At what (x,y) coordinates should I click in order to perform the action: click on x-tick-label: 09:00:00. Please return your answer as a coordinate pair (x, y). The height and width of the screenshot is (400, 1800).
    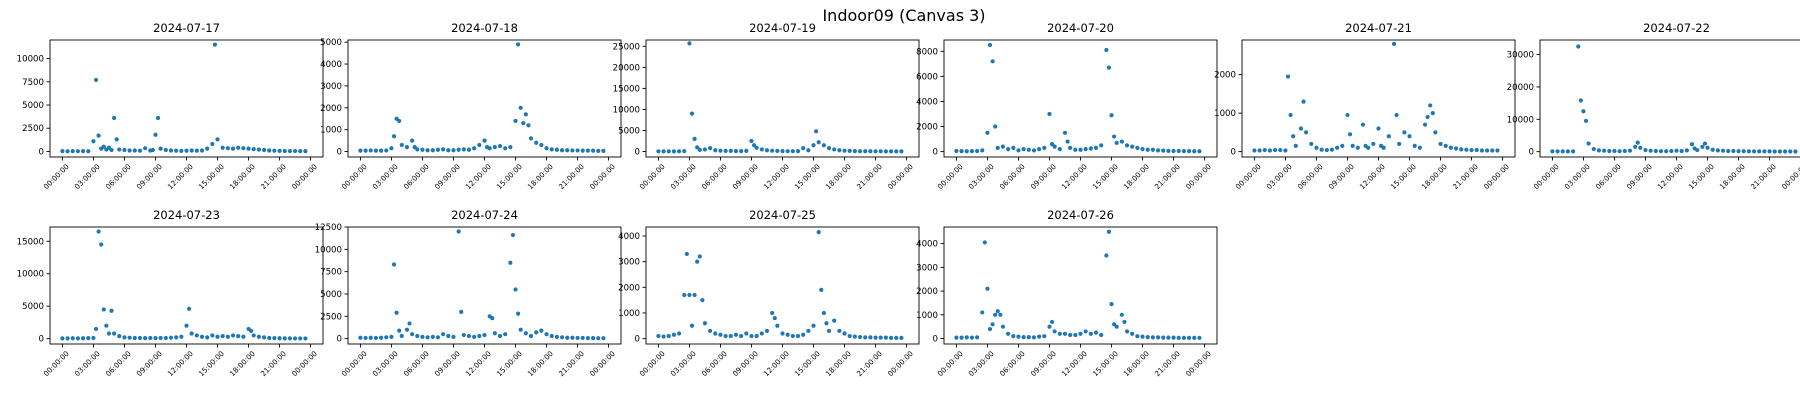
    Looking at the image, I should click on (1043, 176).